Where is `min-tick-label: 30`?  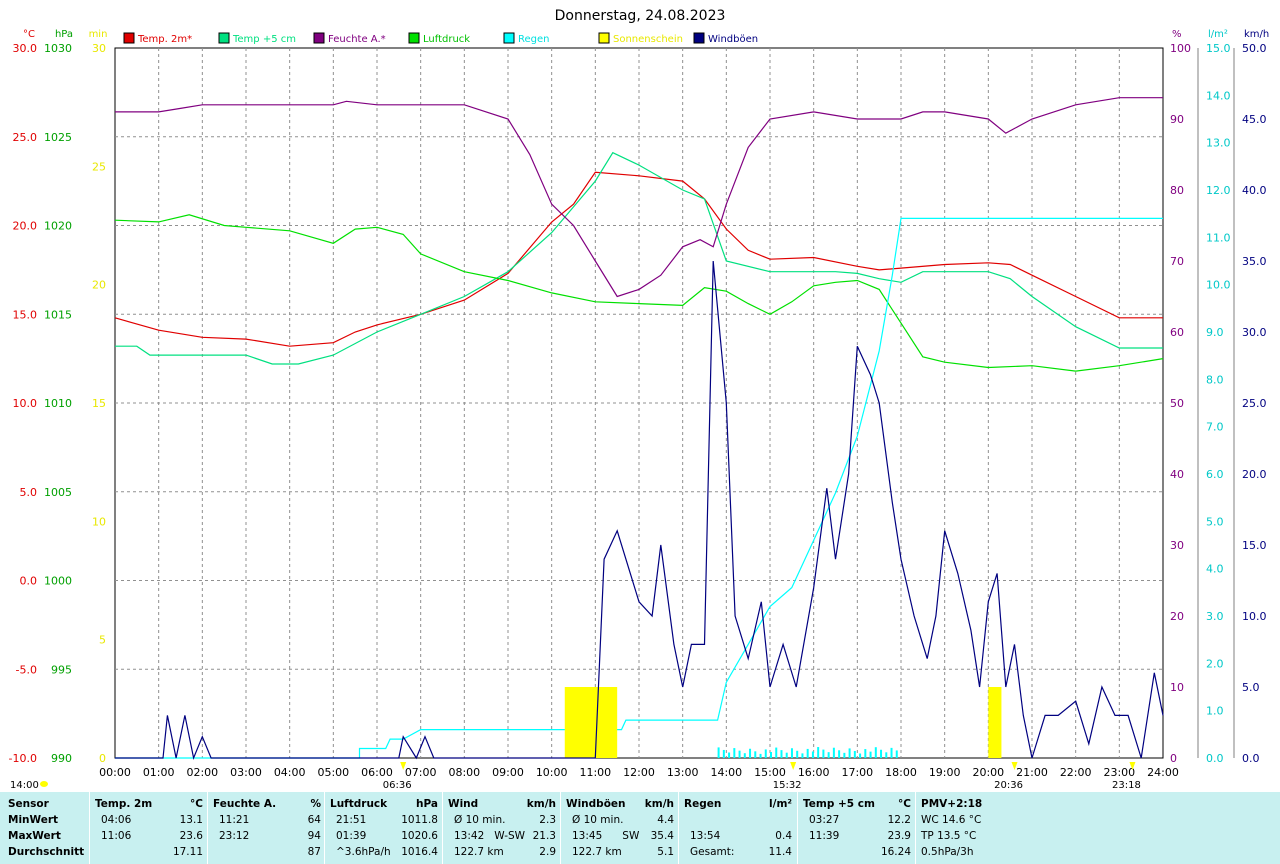
min-tick-label: 30 is located at coordinates (99, 48).